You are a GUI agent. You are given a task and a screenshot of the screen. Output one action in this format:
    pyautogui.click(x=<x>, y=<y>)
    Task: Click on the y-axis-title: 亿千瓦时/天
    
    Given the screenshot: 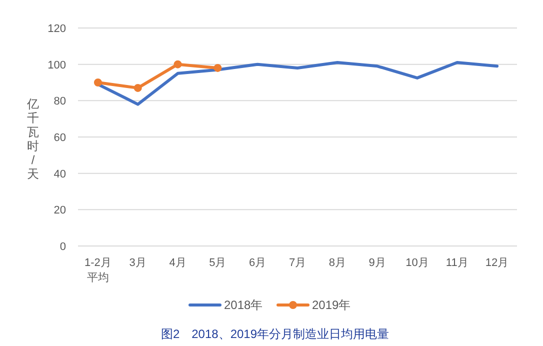 What is the action you would take?
    pyautogui.click(x=32, y=139)
    